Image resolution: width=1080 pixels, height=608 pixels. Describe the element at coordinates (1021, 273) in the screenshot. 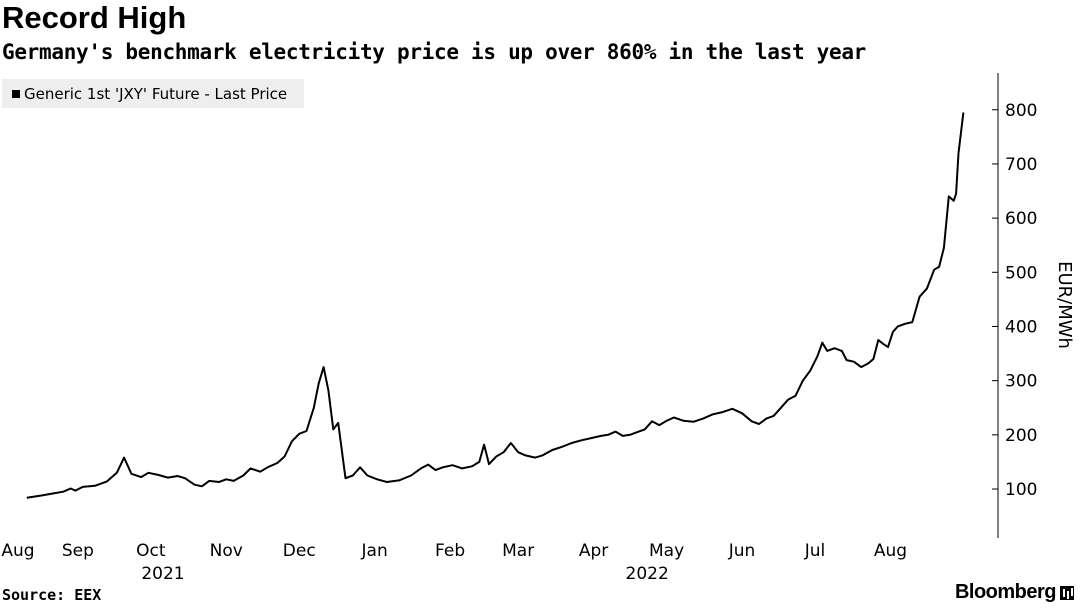

I see `y-tick-label-4: 500` at that location.